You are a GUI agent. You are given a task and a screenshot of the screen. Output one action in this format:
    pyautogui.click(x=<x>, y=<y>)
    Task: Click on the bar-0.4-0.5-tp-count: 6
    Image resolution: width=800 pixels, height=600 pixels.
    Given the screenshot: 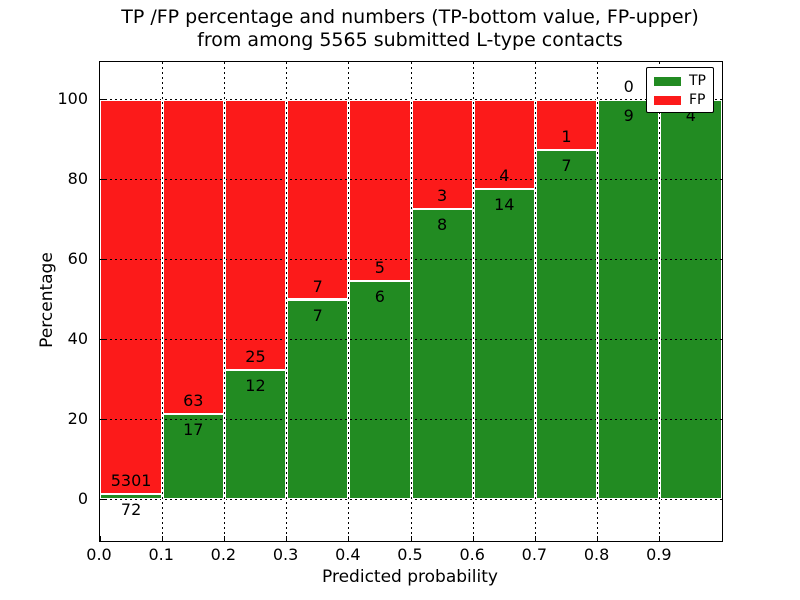 What is the action you would take?
    pyautogui.click(x=379, y=297)
    